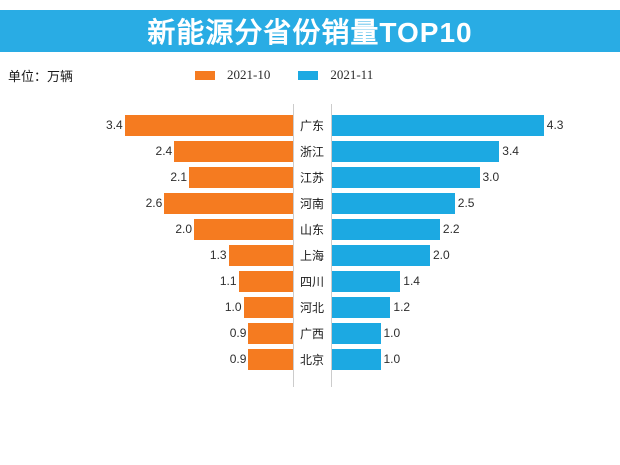  I want to click on value-label-2021-11: 4.3, so click(555, 125).